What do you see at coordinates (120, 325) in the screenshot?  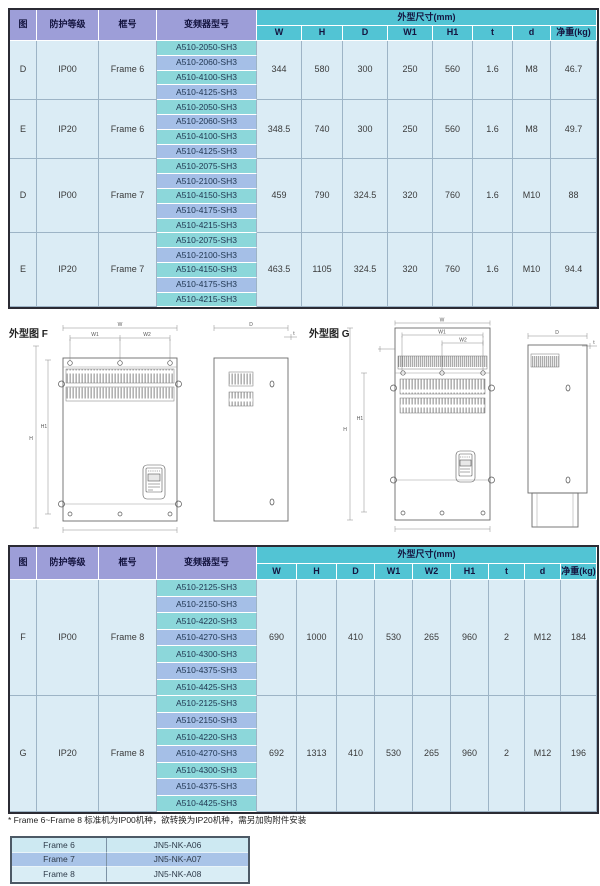 I see `dim-label-w: W` at bounding box center [120, 325].